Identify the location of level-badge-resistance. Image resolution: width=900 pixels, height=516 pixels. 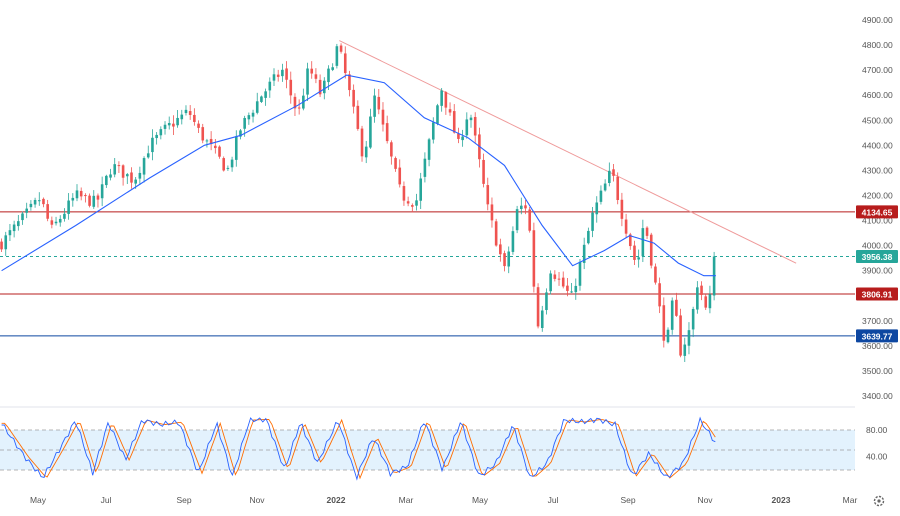
(877, 212).